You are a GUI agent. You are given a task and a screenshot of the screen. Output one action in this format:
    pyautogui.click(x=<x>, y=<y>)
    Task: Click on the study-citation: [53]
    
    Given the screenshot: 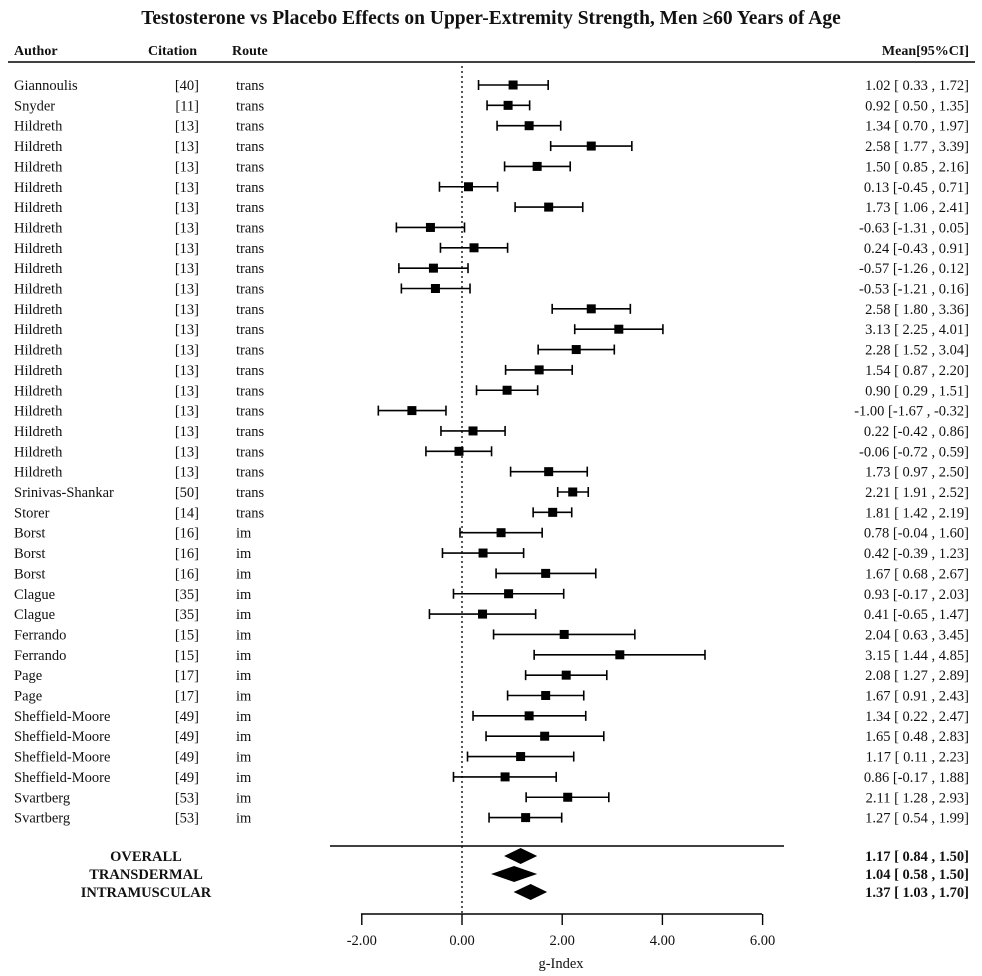 What is the action you would take?
    pyautogui.click(x=187, y=819)
    